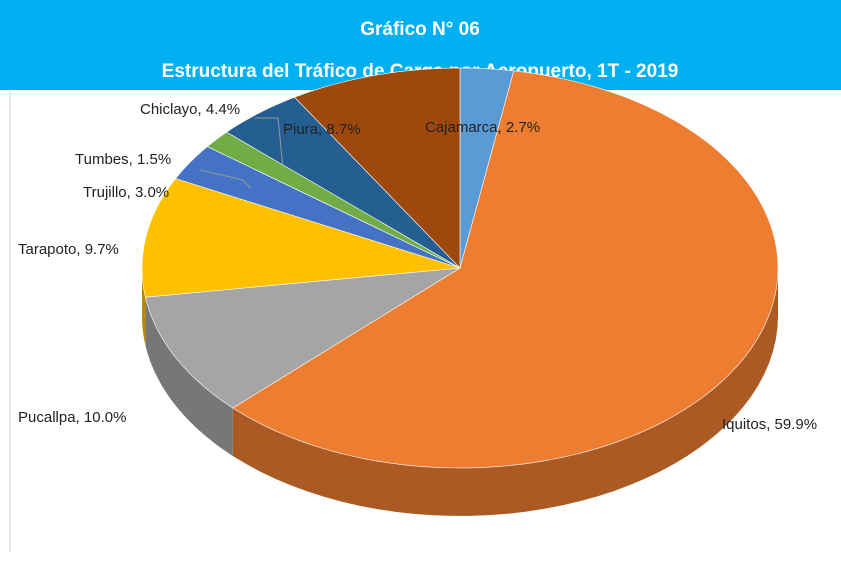  What do you see at coordinates (190, 109) in the screenshot?
I see `data-label: Chiclayo, 4.4%` at bounding box center [190, 109].